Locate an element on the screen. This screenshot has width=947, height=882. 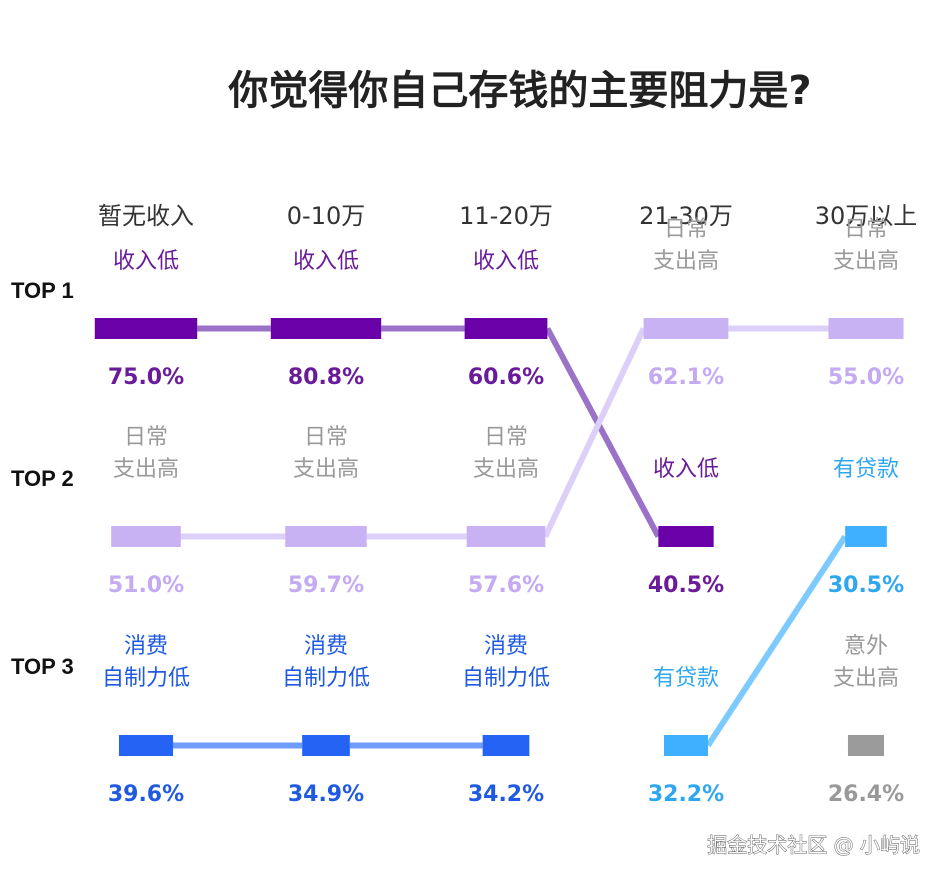
column-header: 21-30万 is located at coordinates (686, 216).